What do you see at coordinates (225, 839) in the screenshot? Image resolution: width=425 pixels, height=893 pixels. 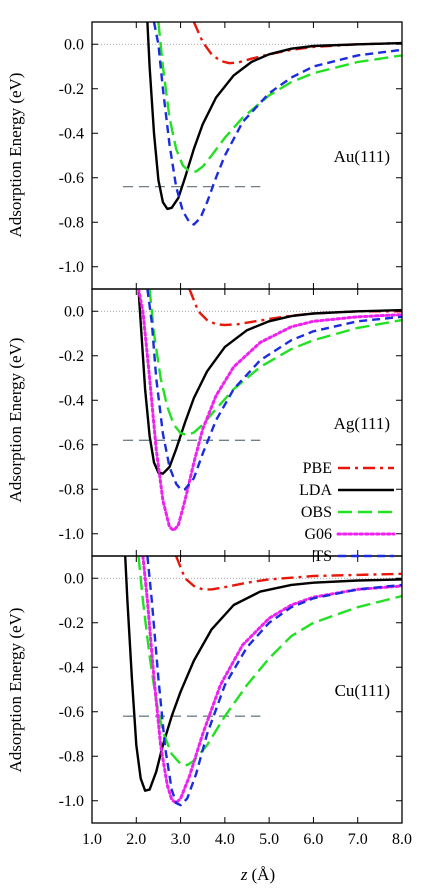 I see `x-tick-label: 4.0` at bounding box center [225, 839].